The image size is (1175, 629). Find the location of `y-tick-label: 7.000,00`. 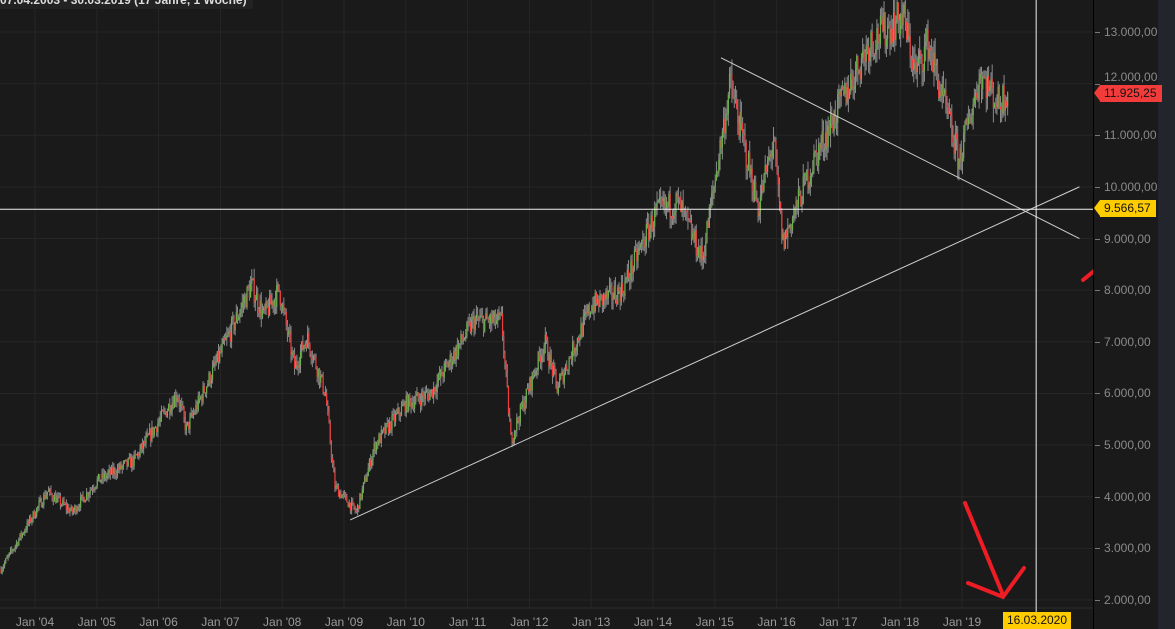

y-tick-label: 7.000,00 is located at coordinates (1127, 341).